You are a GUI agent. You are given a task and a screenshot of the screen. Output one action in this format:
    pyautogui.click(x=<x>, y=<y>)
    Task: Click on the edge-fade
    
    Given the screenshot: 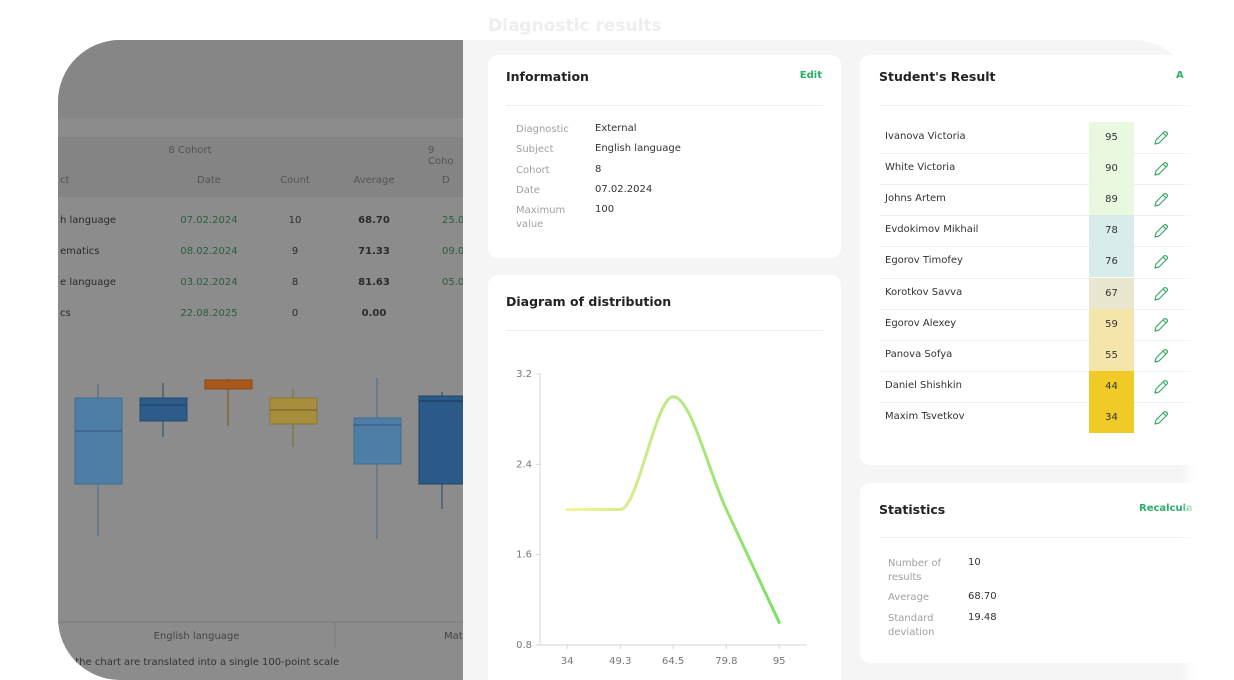 What is the action you would take?
    pyautogui.click(x=1188, y=360)
    